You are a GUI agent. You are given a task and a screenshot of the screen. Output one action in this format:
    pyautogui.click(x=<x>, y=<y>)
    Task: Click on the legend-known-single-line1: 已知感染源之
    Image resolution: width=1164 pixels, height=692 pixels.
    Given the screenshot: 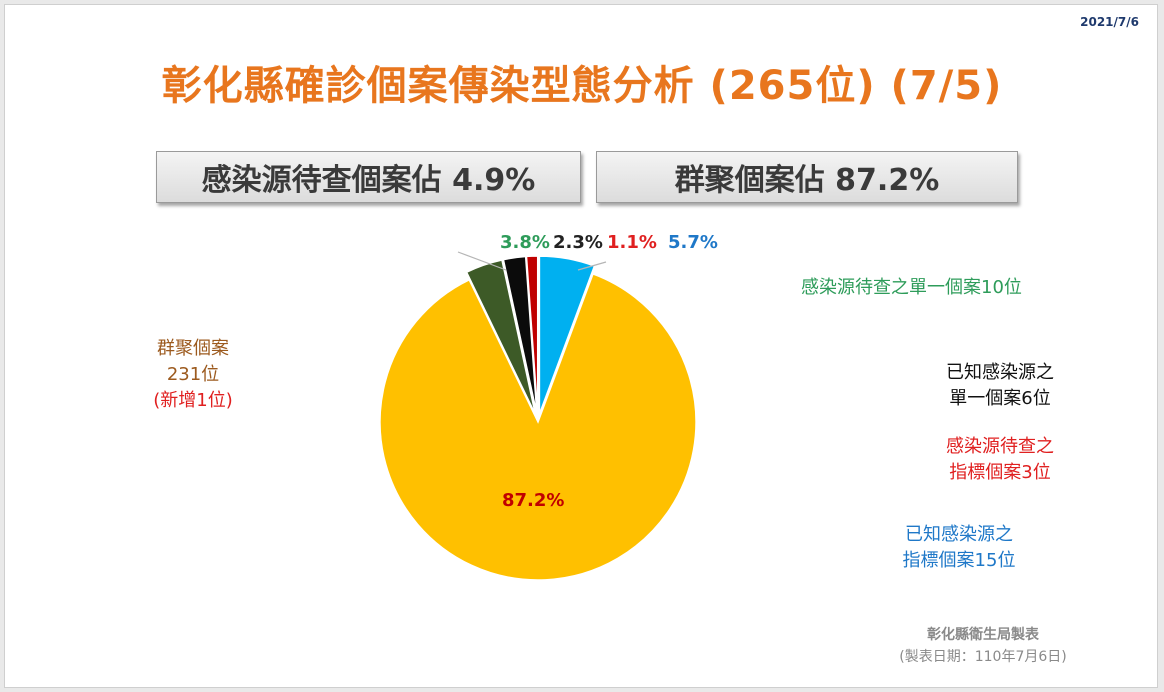 What is the action you would take?
    pyautogui.click(x=1000, y=372)
    